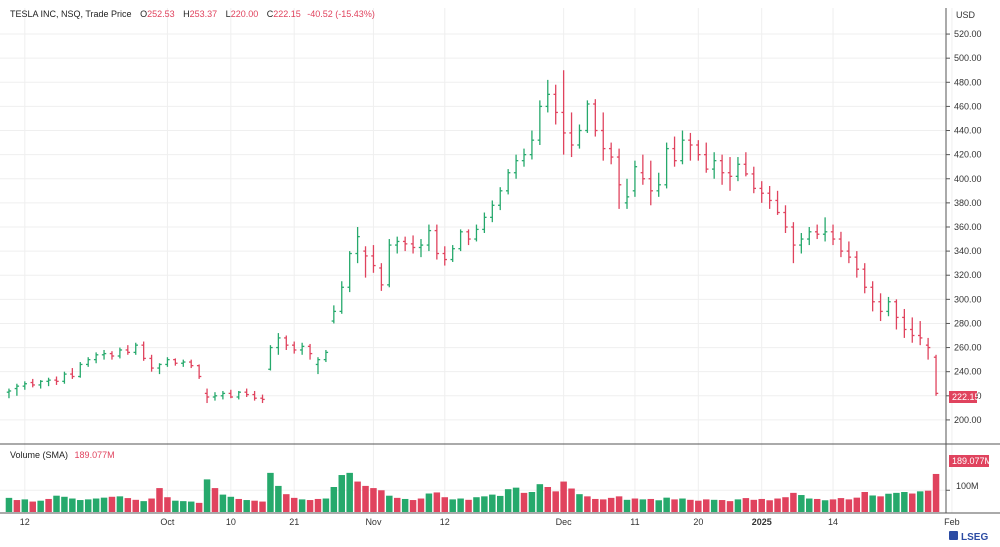 The width and height of the screenshot is (1000, 547). Describe the element at coordinates (167, 522) in the screenshot. I see `time-tick-label: Oct` at that location.